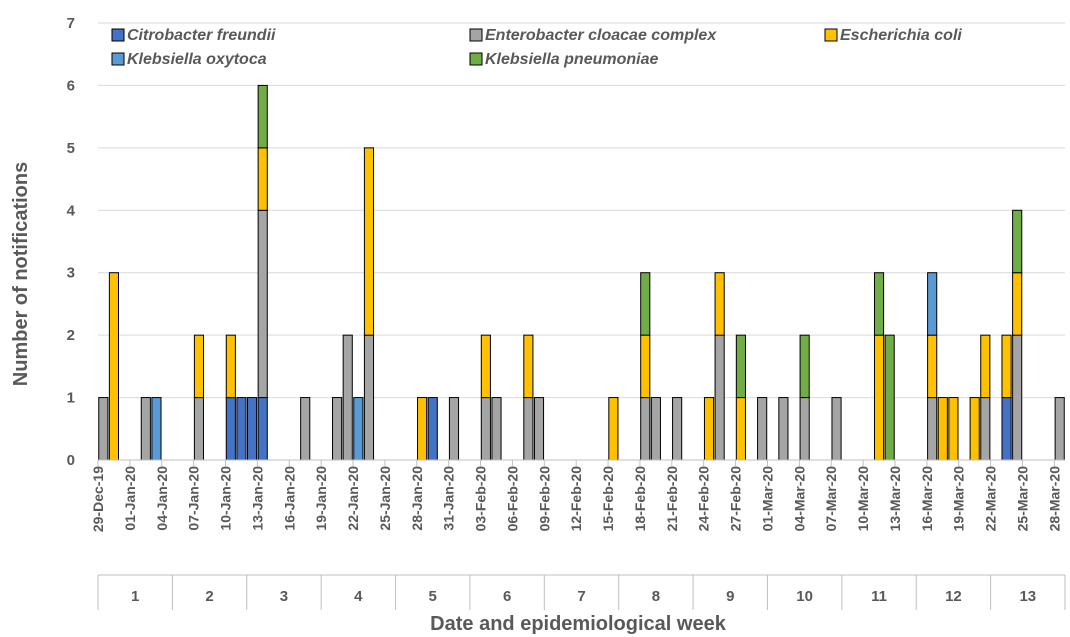 The image size is (1070, 637). What do you see at coordinates (656, 596) in the screenshot?
I see `week-label: 8` at bounding box center [656, 596].